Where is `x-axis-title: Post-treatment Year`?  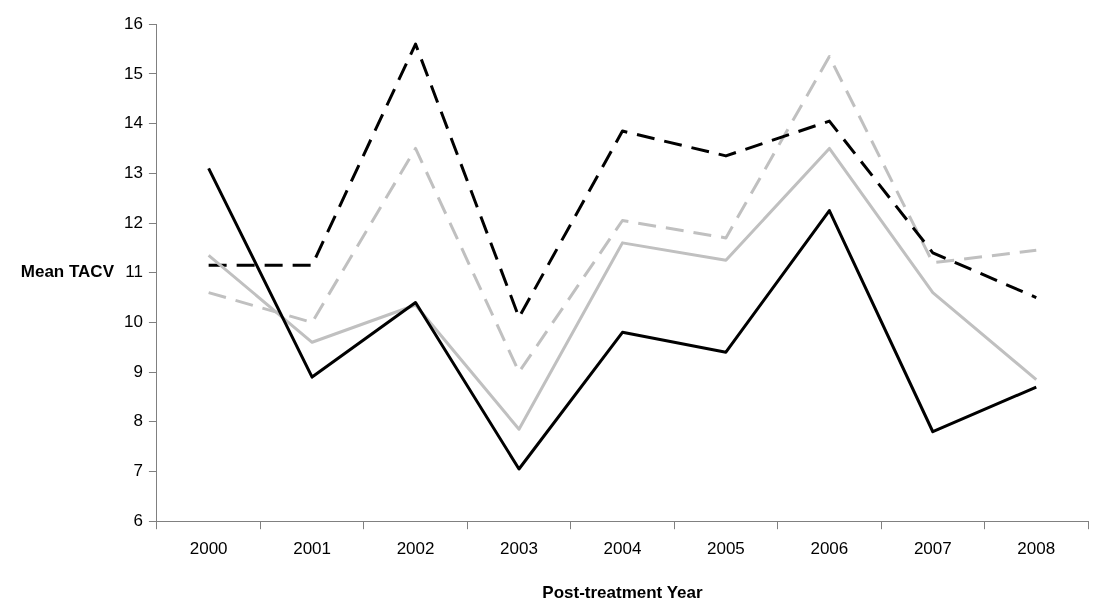 x-axis-title: Post-treatment Year is located at coordinates (622, 593).